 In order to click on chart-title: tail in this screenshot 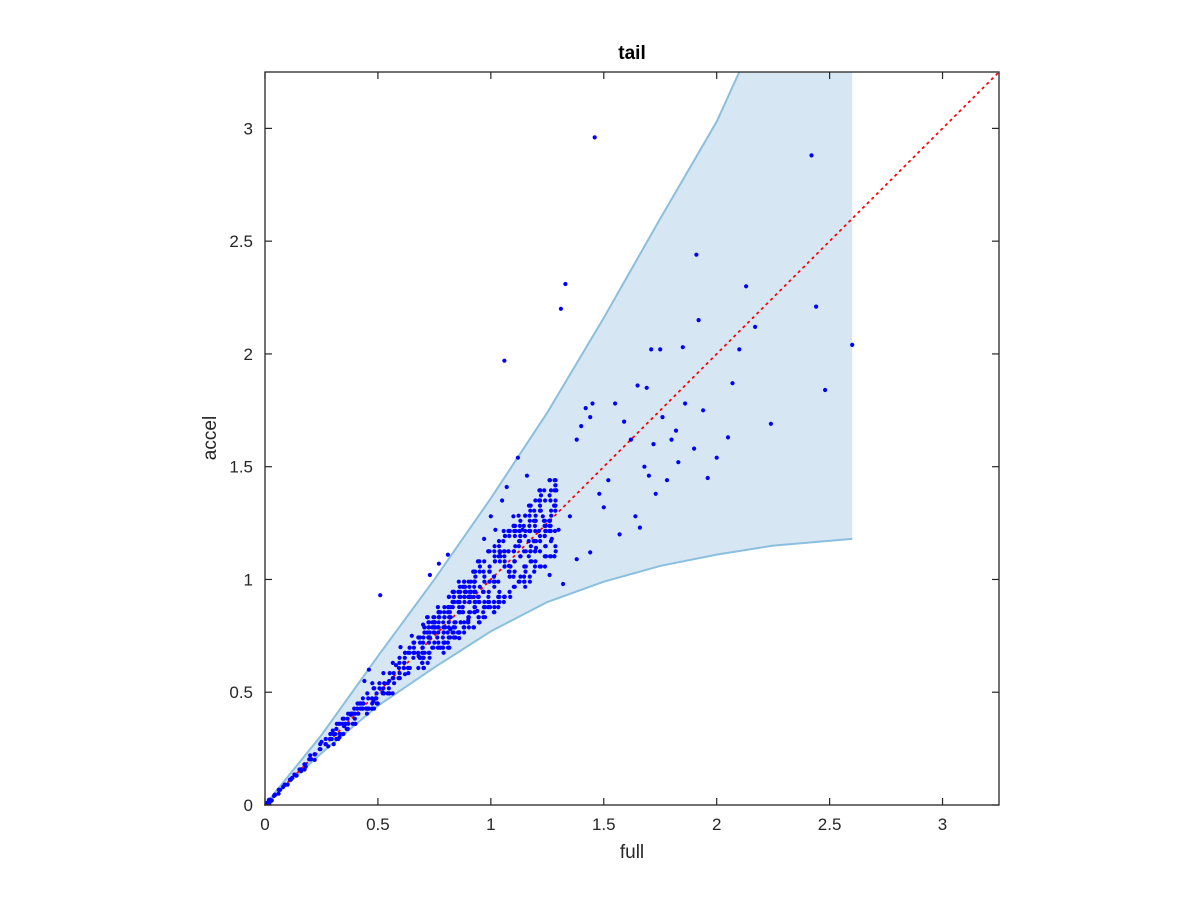, I will do `click(631, 53)`.